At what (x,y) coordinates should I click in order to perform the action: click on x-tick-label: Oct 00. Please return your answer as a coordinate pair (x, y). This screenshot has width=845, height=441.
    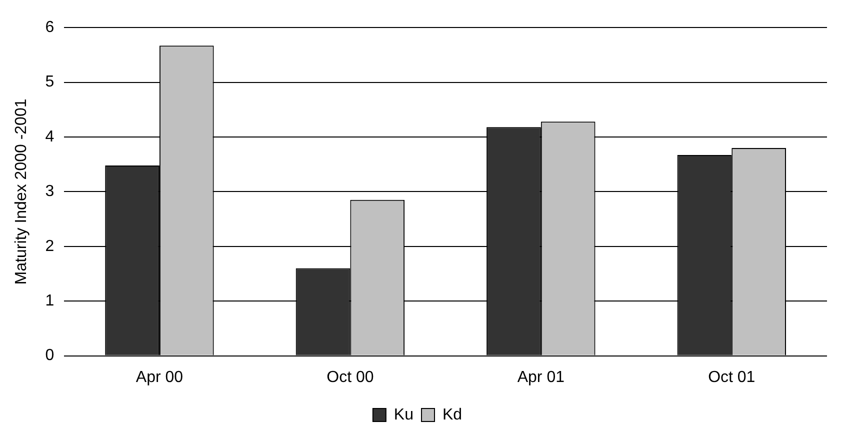
    Looking at the image, I should click on (350, 377).